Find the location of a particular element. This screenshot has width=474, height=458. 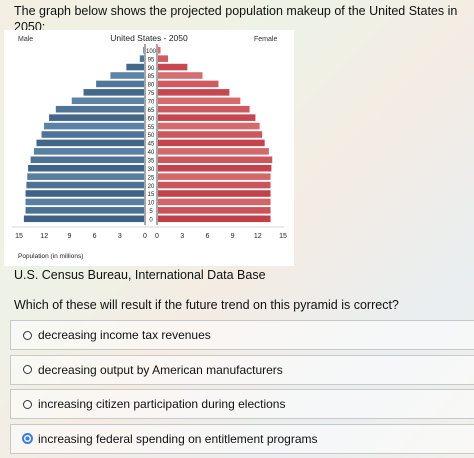

age-tick-label: 30 is located at coordinates (151, 170).